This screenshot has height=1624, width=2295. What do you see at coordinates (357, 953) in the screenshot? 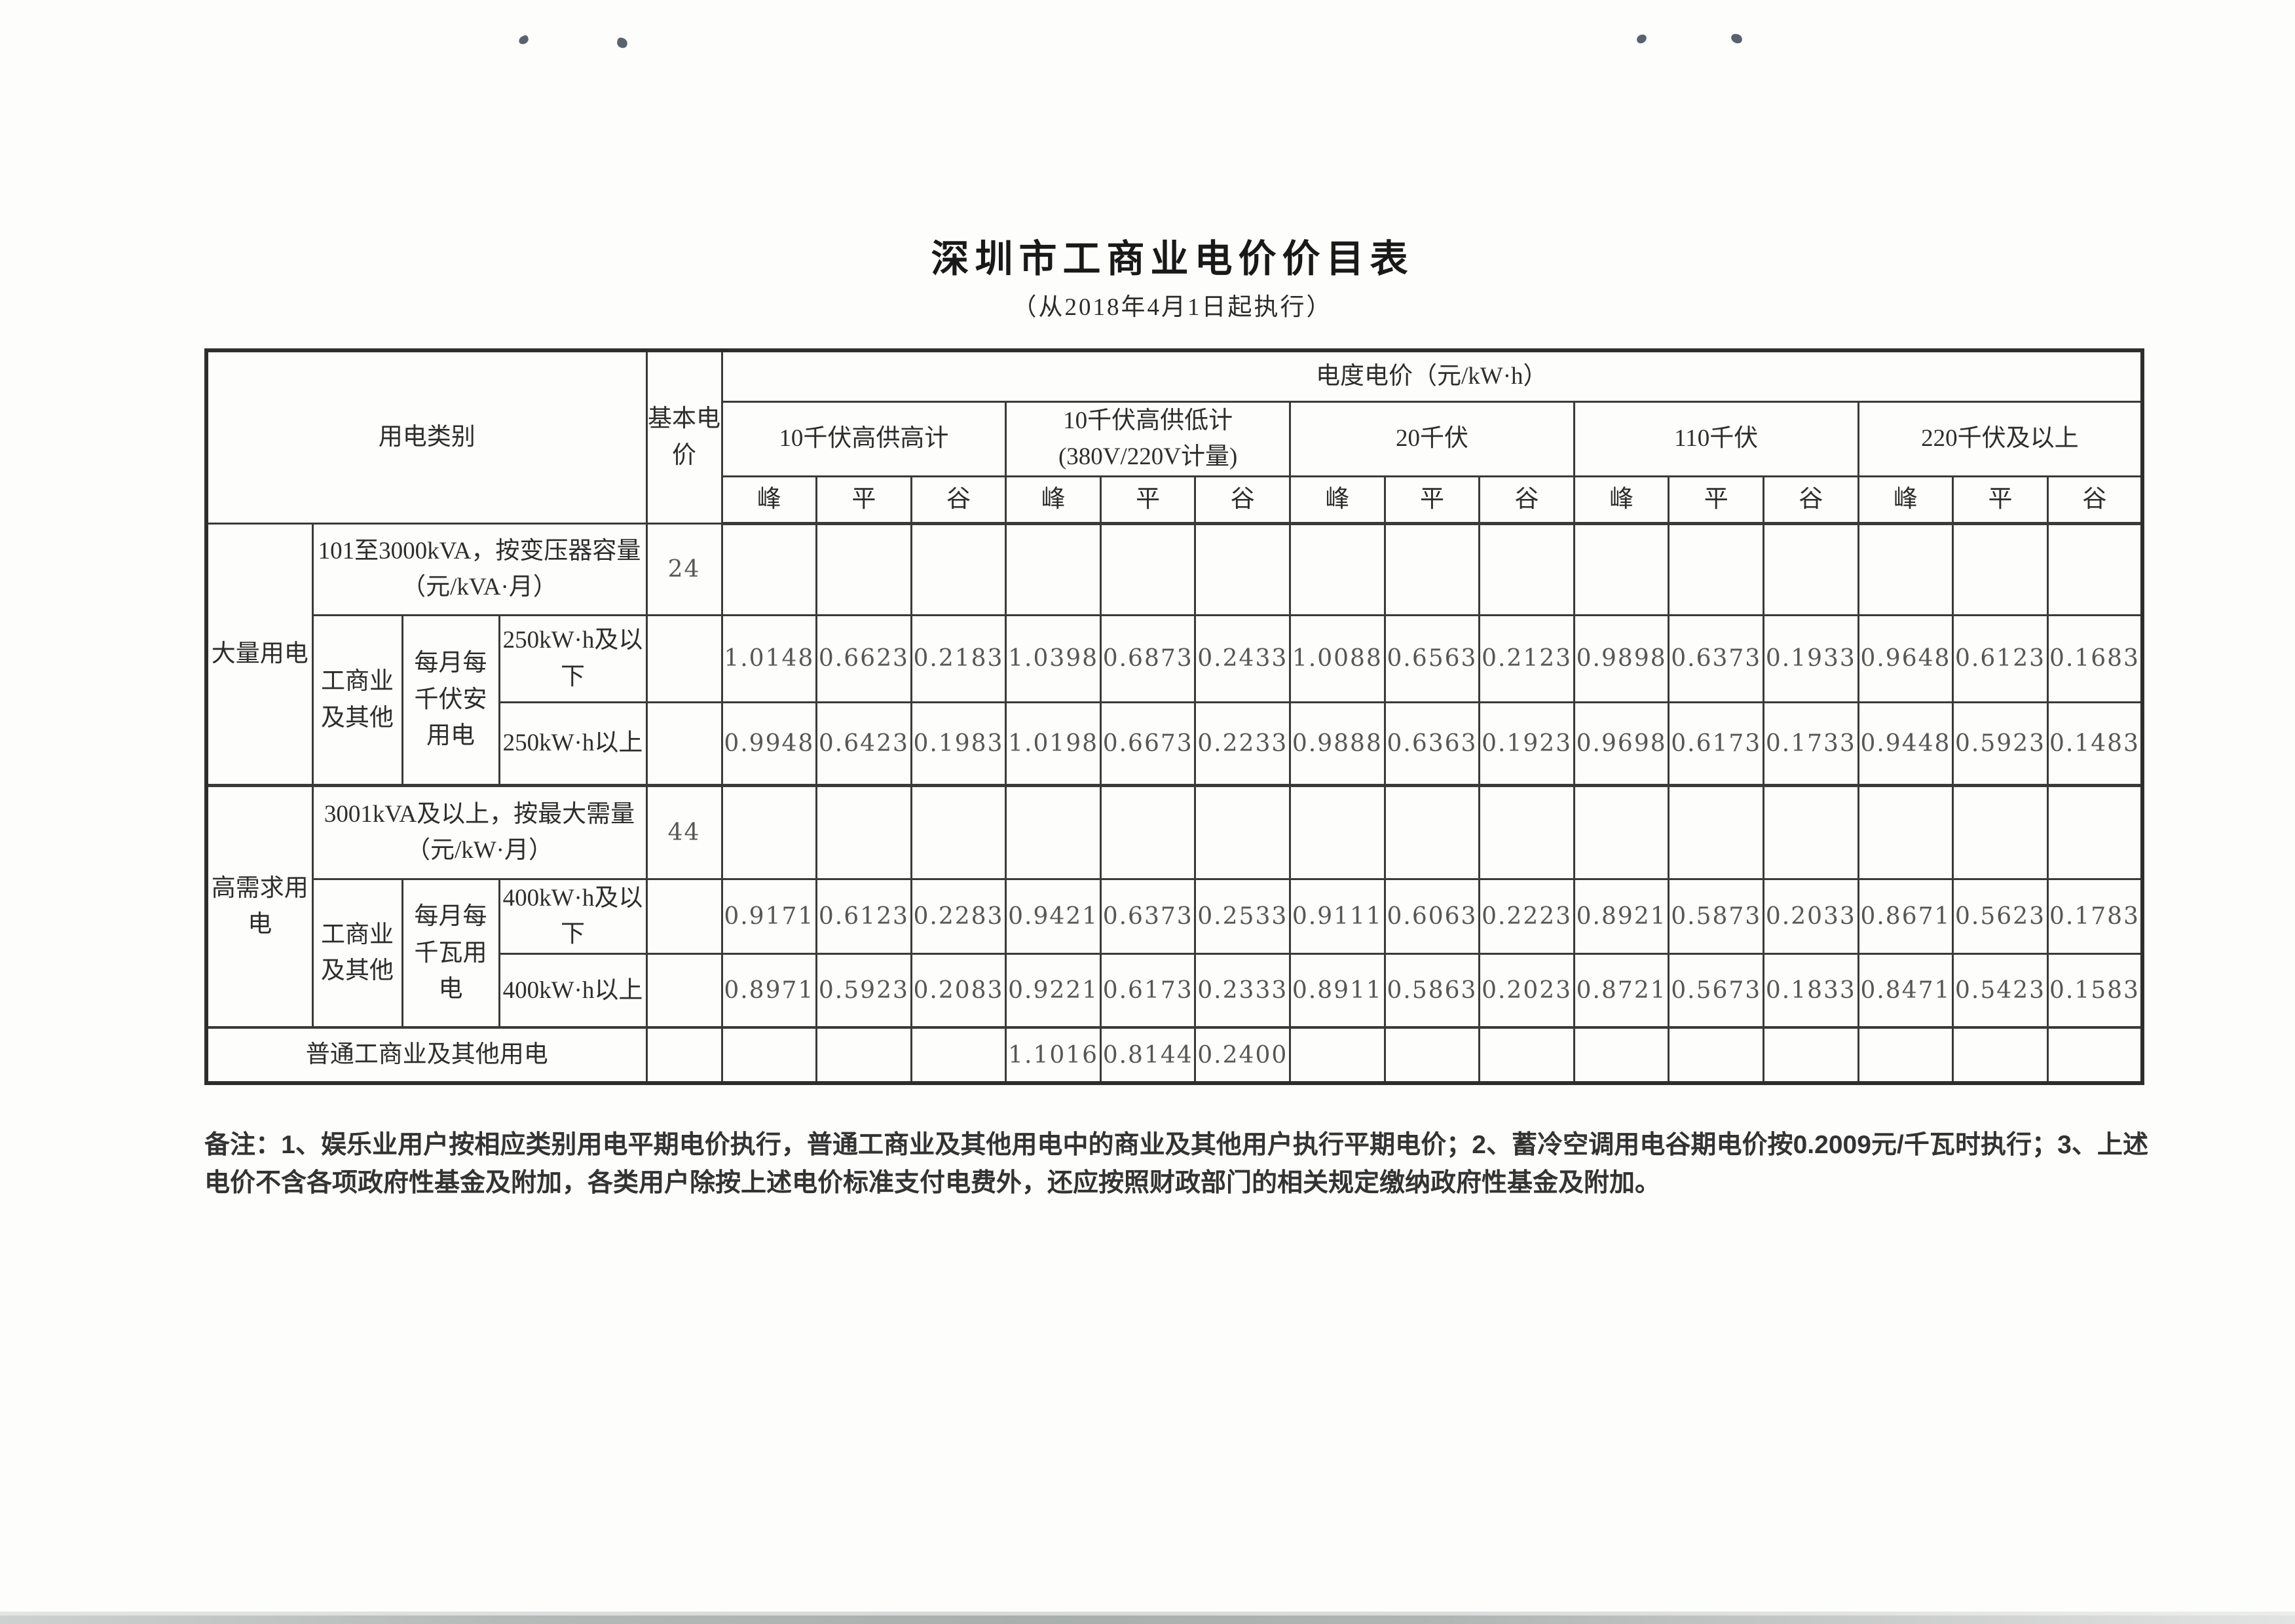
I see `sub-category-label: 工商业及其他` at bounding box center [357, 953].